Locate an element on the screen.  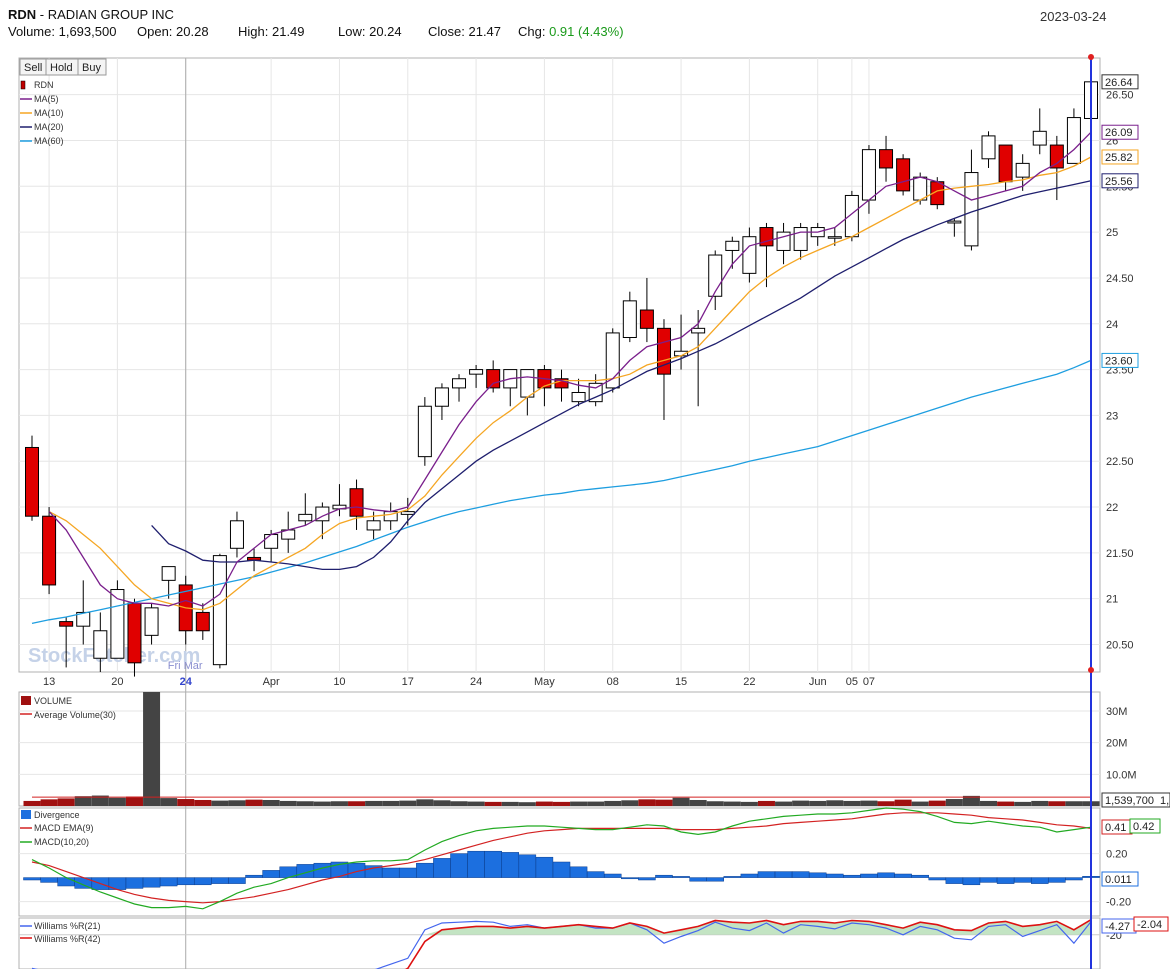
buy-button: Buy is located at coordinates (91, 68).